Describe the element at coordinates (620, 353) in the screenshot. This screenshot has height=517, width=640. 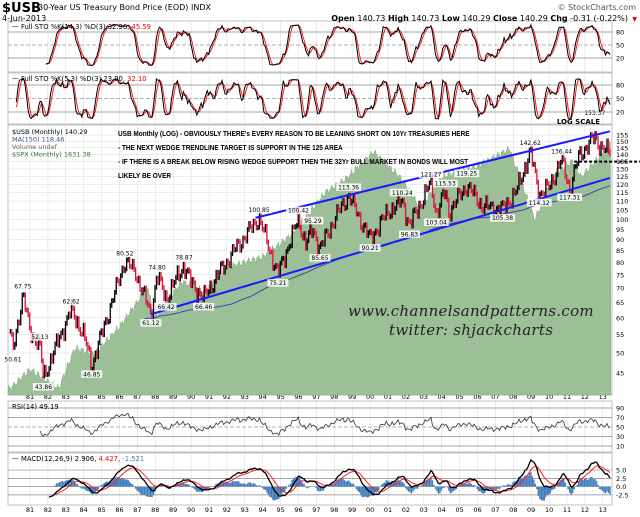
I see `y-tick-label: 50` at that location.